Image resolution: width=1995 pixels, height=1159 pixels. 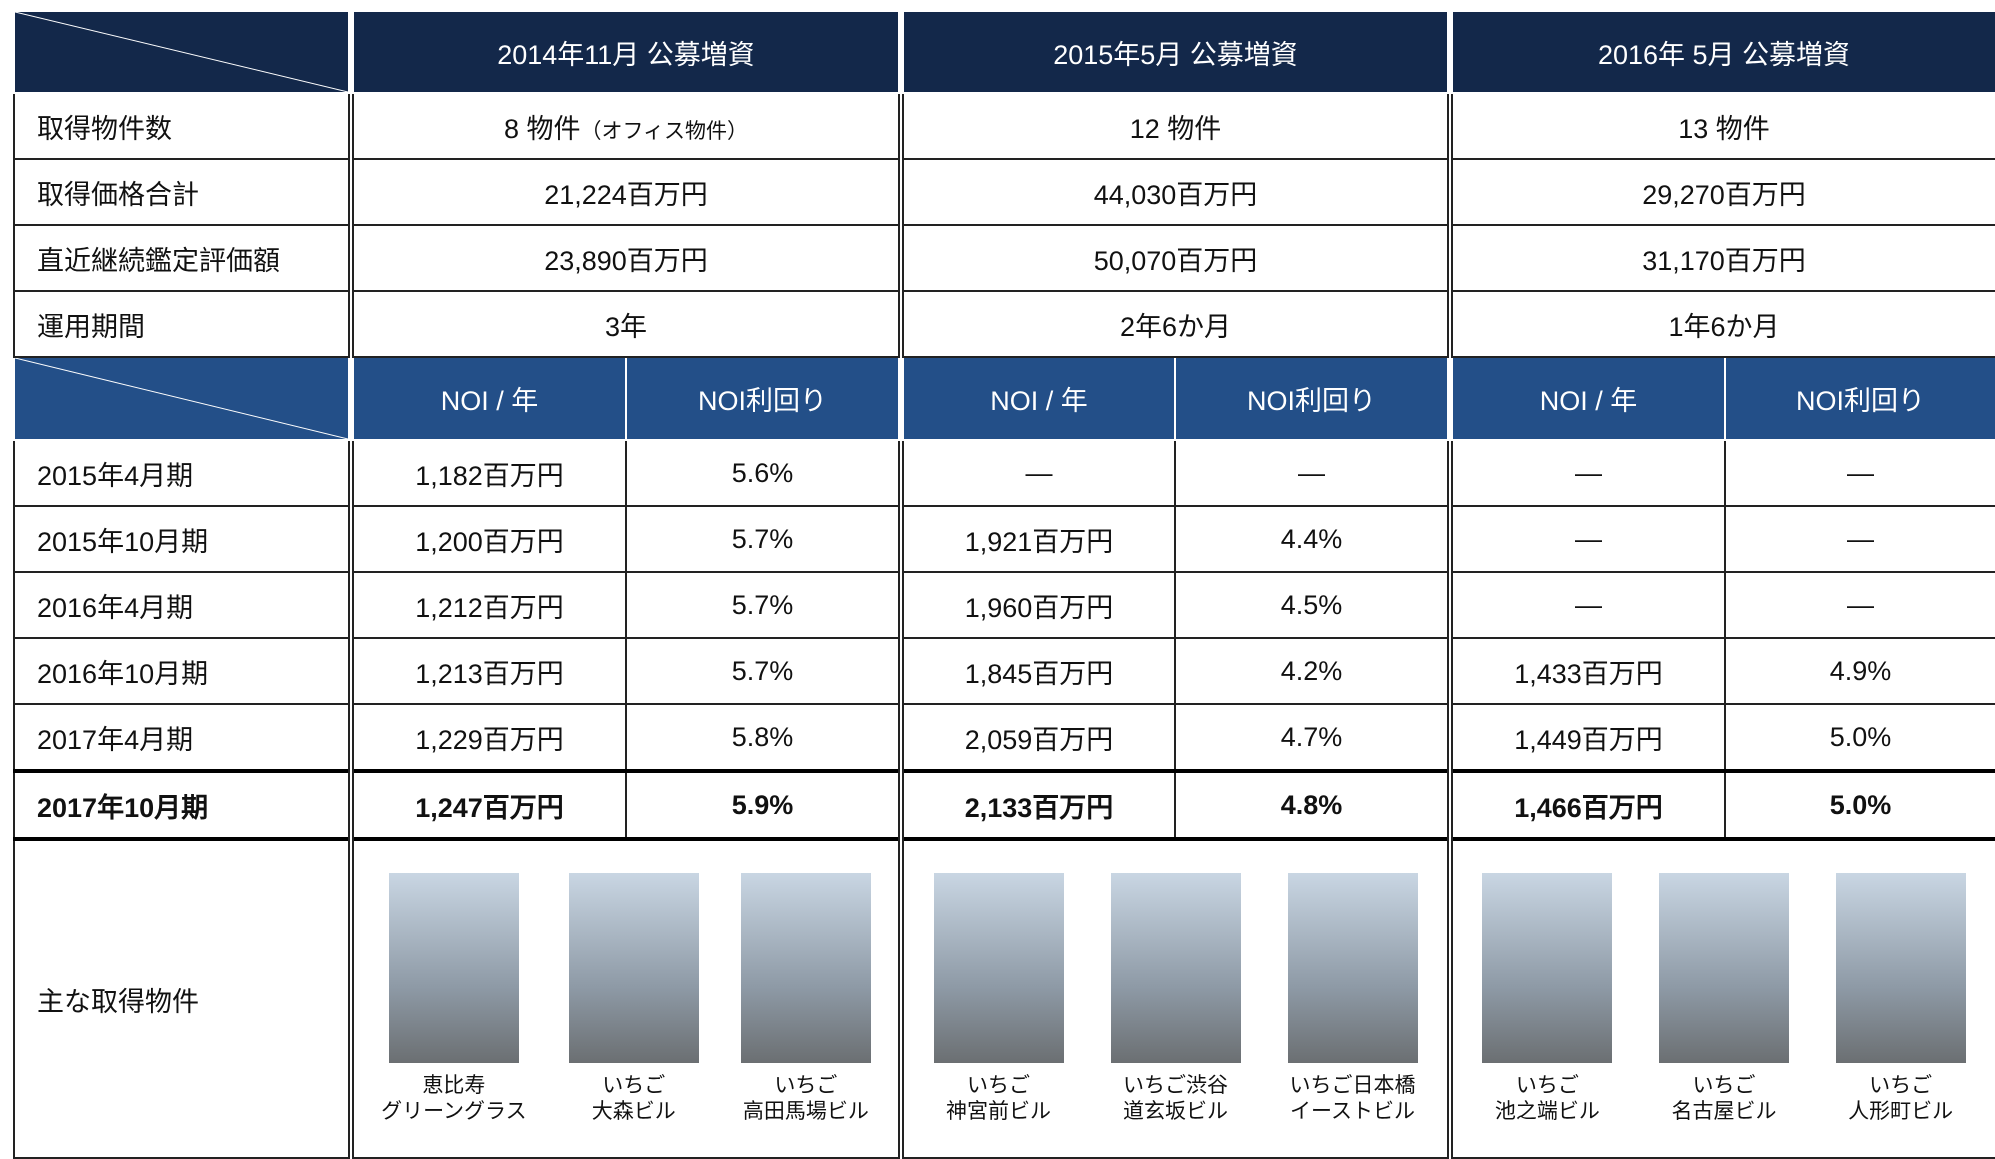 I want to click on noi-cell: 1,466百万円, so click(x=1587, y=805).